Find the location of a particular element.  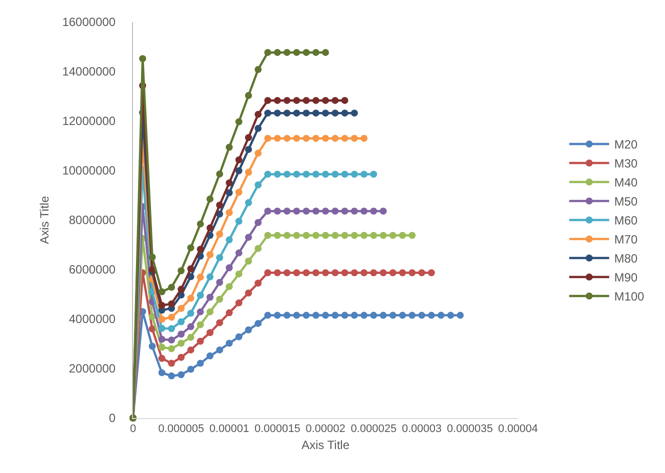

y-tick-label: 10000000 is located at coordinates (89, 171).